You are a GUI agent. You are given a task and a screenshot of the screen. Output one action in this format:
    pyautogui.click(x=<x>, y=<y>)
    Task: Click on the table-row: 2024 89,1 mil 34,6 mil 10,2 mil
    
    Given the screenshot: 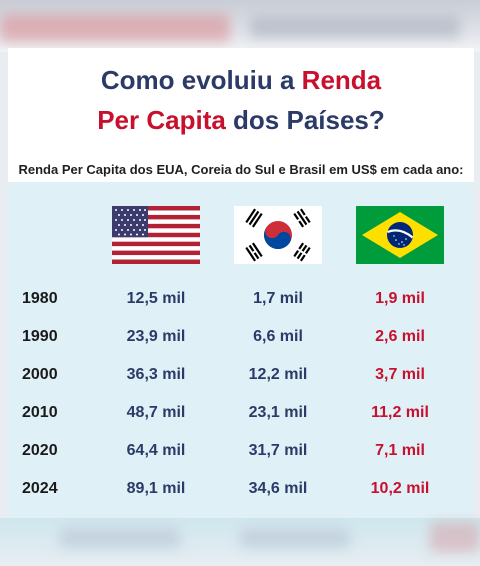 What is the action you would take?
    pyautogui.click(x=241, y=489)
    